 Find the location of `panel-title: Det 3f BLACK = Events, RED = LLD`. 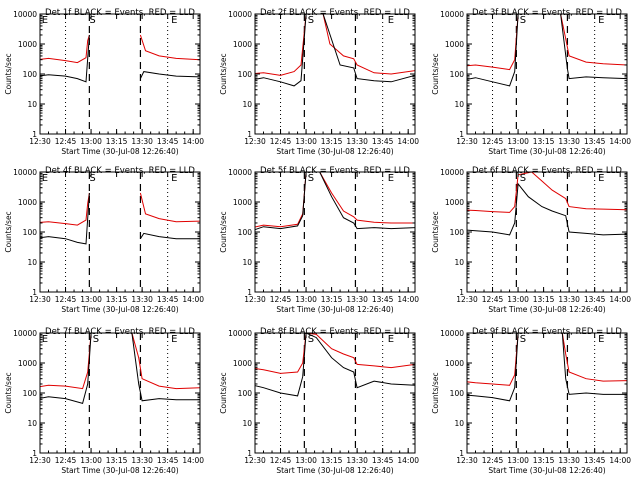

panel-title: Det 3f BLACK = Events, RED = LLD is located at coordinates (547, 13).